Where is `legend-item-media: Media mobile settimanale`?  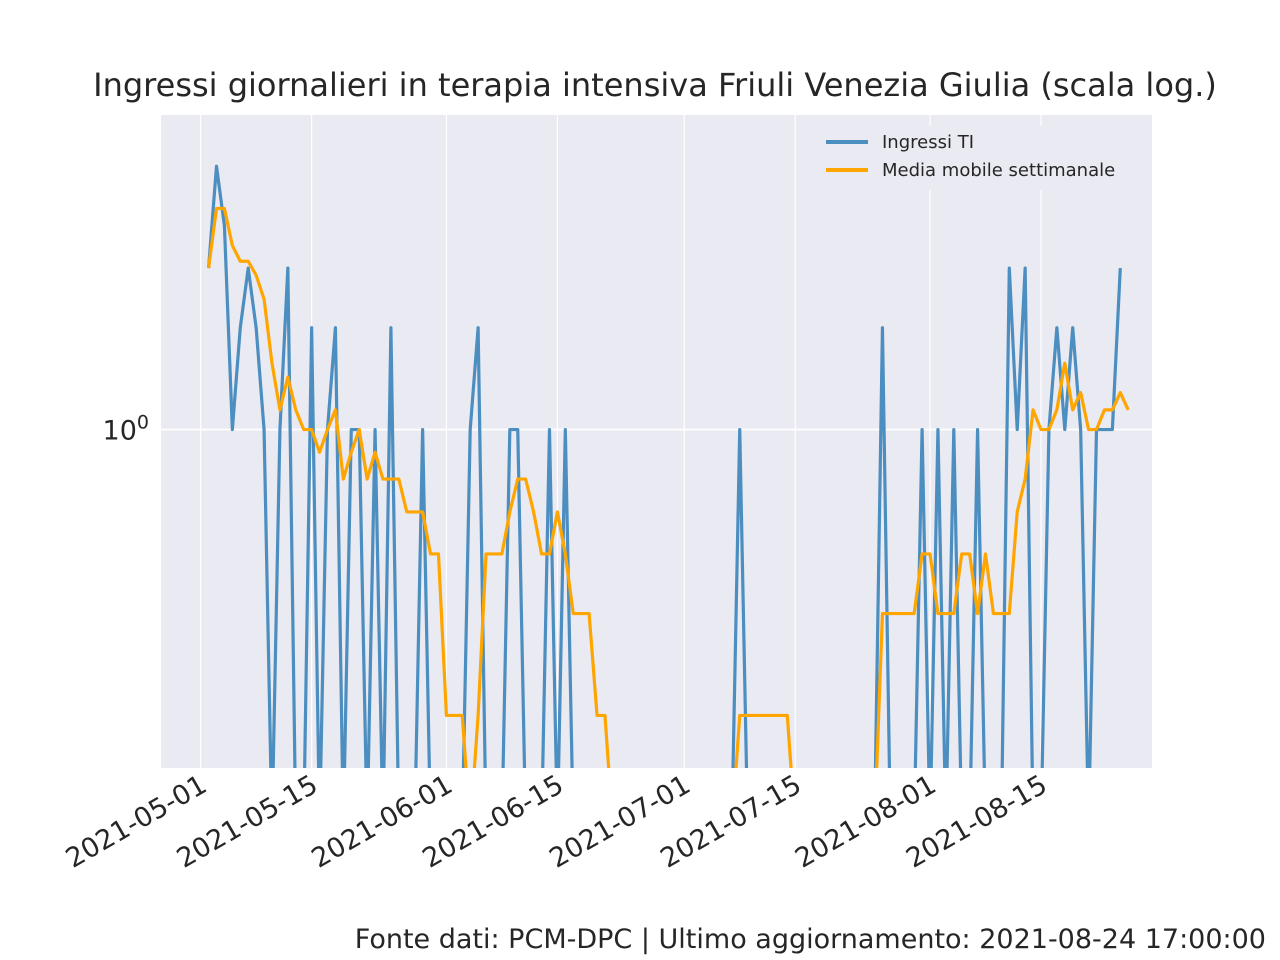 legend-item-media: Media mobile settimanale is located at coordinates (970, 170).